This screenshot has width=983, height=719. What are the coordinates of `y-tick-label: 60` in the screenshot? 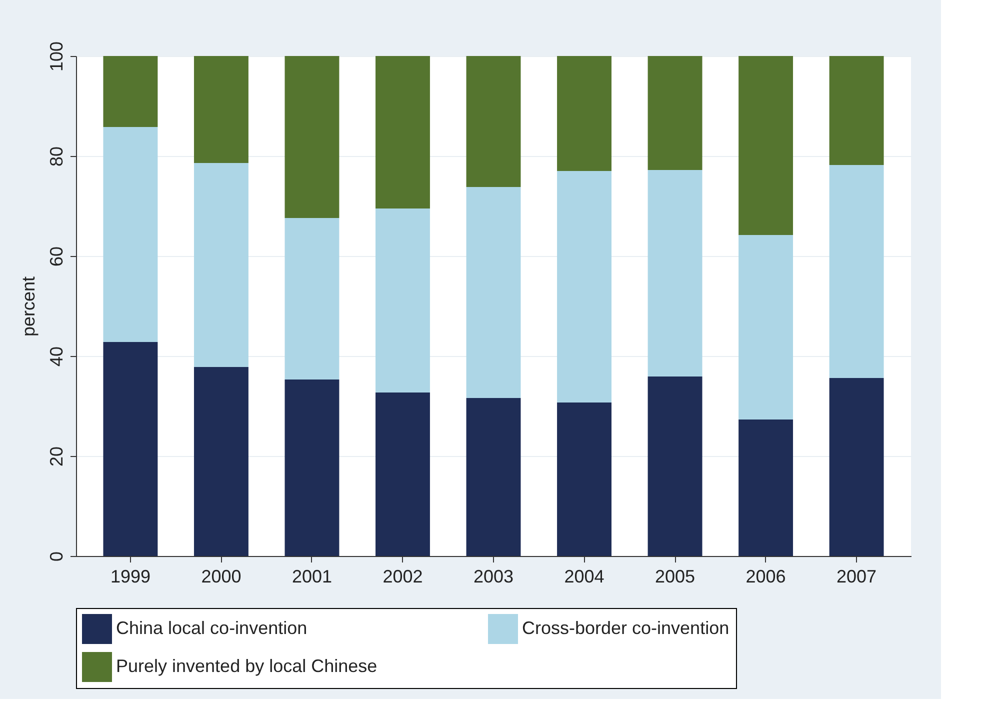 It's located at (56, 256).